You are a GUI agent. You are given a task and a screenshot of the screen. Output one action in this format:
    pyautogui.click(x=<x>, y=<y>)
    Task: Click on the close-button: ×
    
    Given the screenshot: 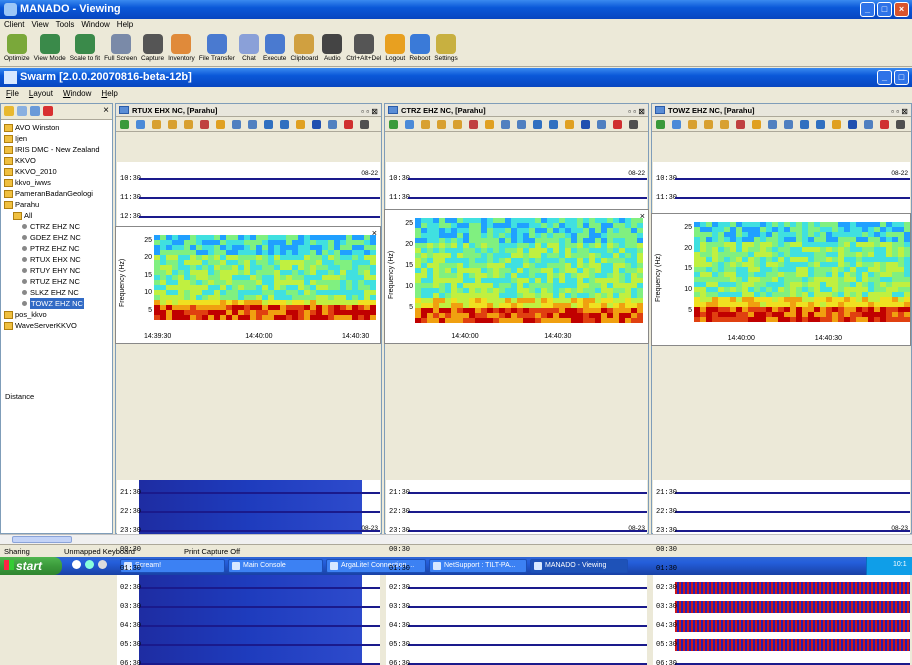 What is the action you would take?
    pyautogui.click(x=901, y=9)
    